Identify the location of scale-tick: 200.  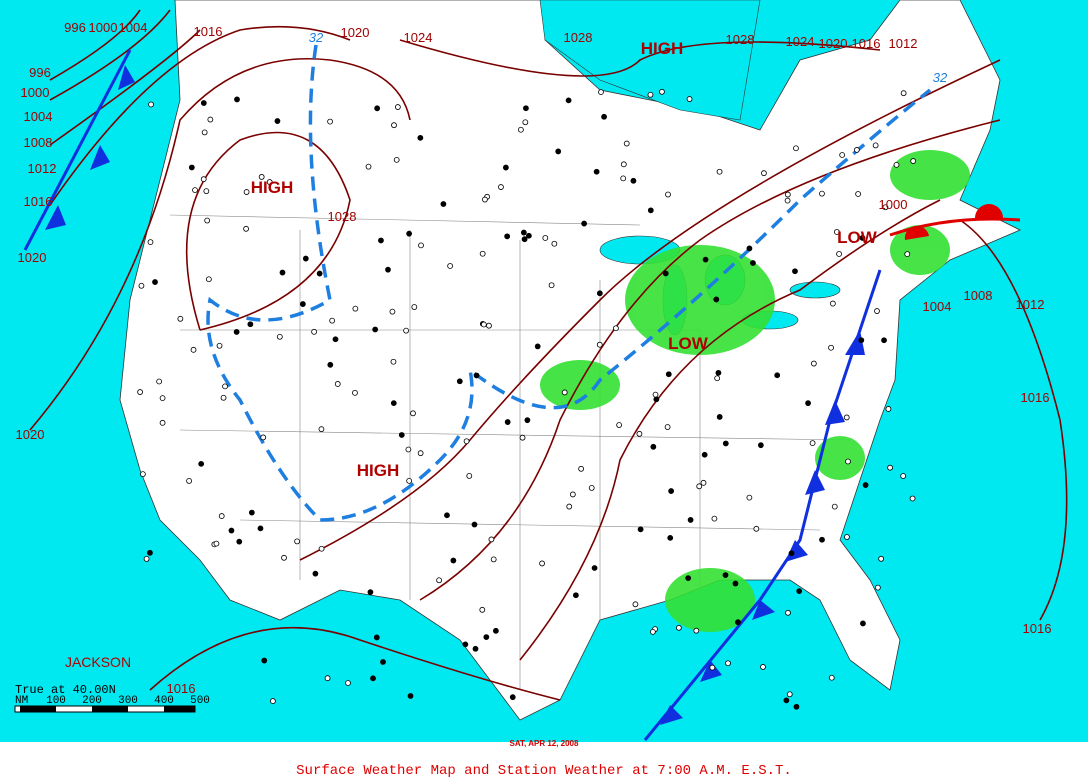
(92, 701).